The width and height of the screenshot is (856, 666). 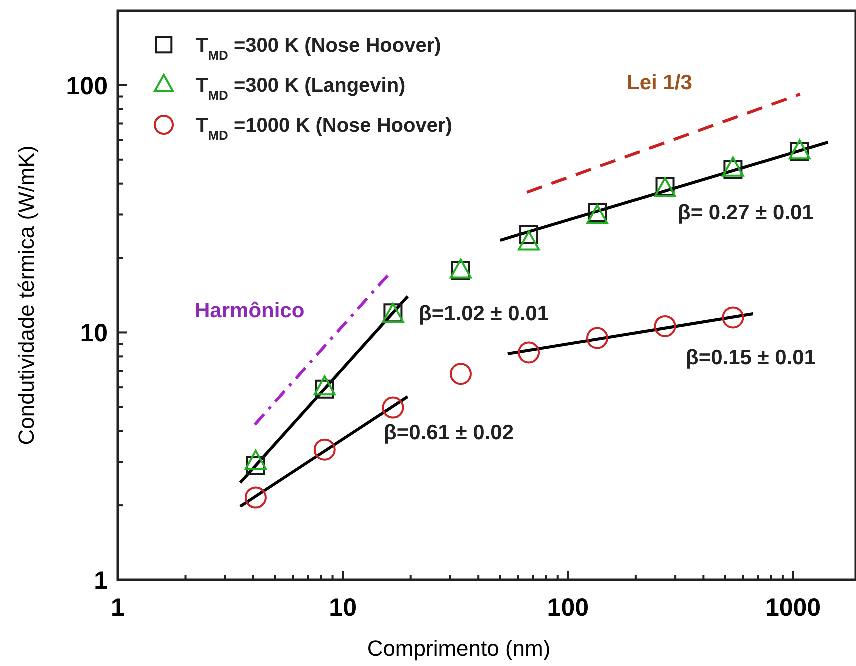 What do you see at coordinates (118, 608) in the screenshot?
I see `x-tick-label: 1` at bounding box center [118, 608].